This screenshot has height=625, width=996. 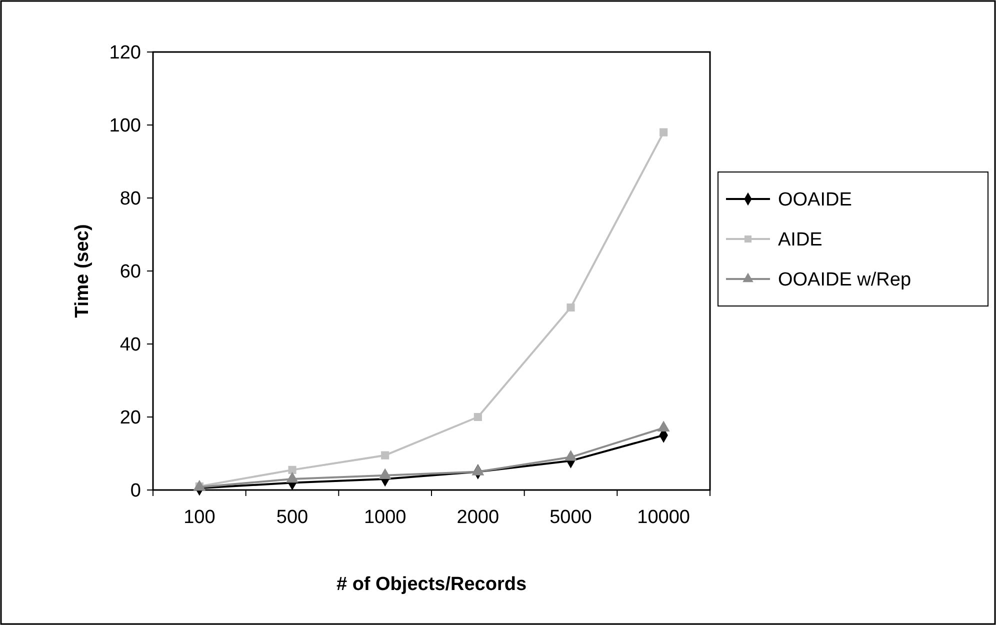 I want to click on x-tick-label: 500, so click(x=292, y=517).